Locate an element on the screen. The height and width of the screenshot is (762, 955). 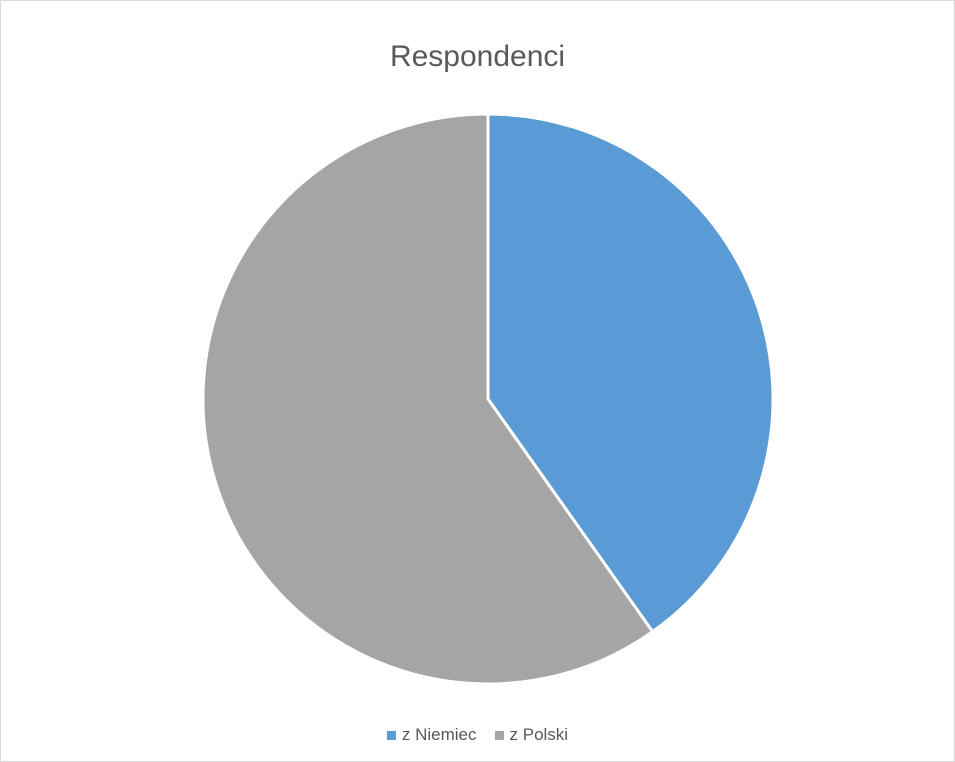
legend: z Niemiec z Polski is located at coordinates (477, 735).